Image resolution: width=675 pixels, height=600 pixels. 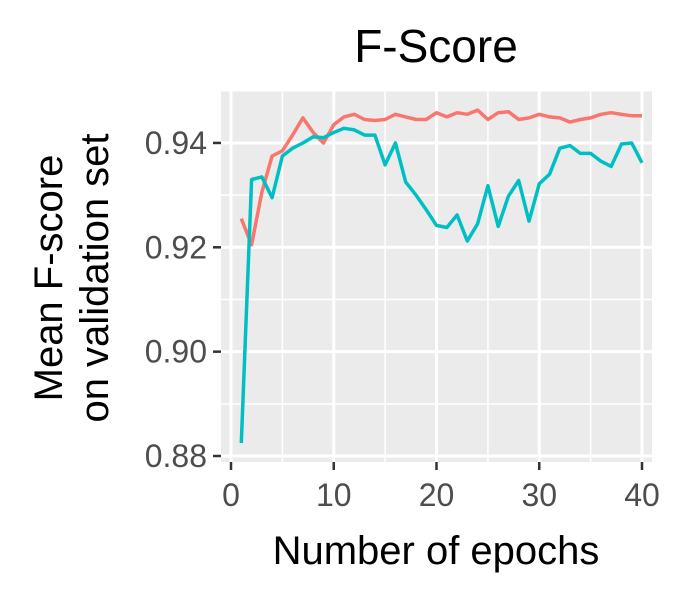 I want to click on y-axis-title-line-1: Mean F-score, so click(x=49, y=278).